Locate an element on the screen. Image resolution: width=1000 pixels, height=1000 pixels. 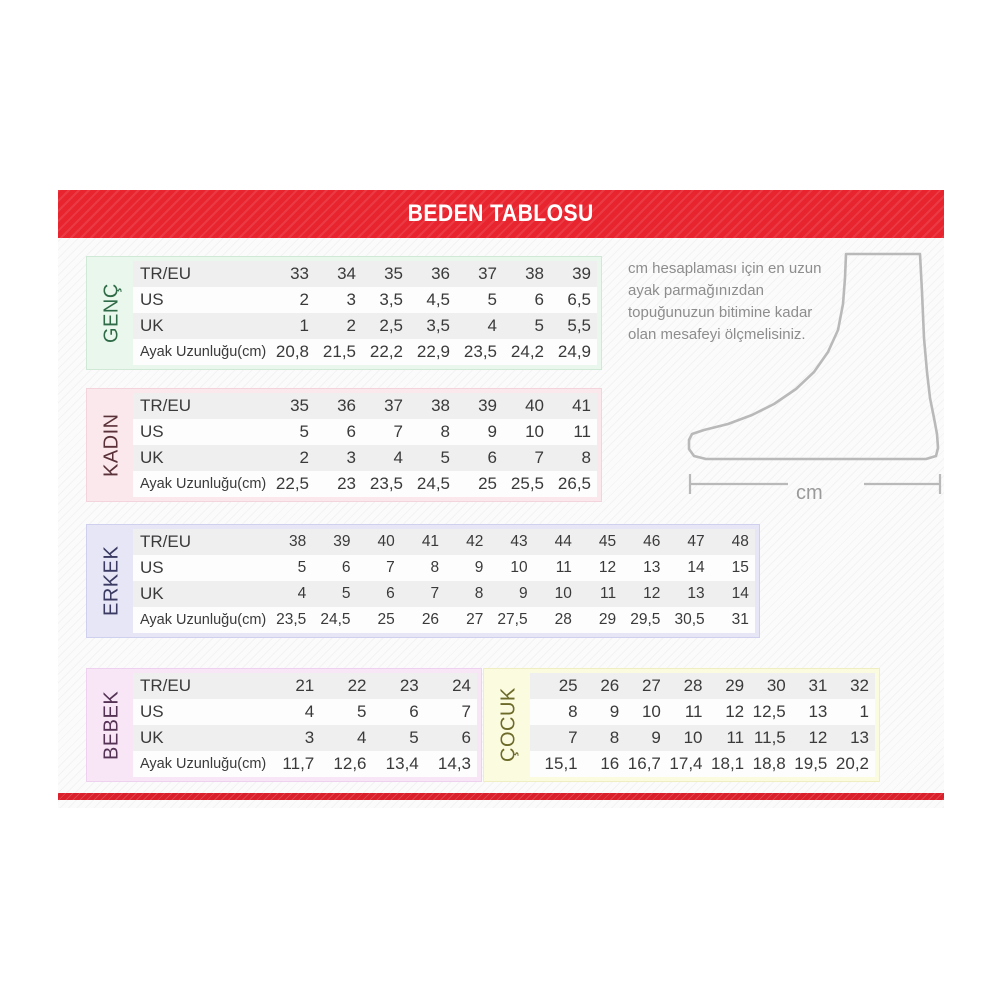
size-cell: 25 is located at coordinates (487, 483).